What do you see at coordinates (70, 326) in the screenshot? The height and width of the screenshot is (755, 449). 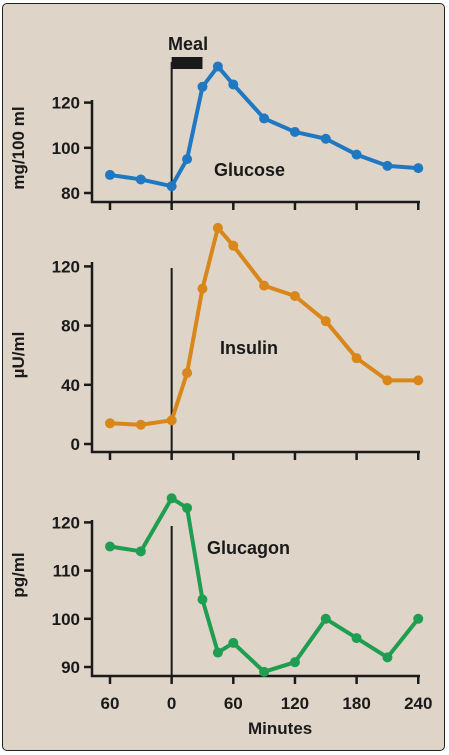 I see `insulin-y-tick-label: 80` at bounding box center [70, 326].